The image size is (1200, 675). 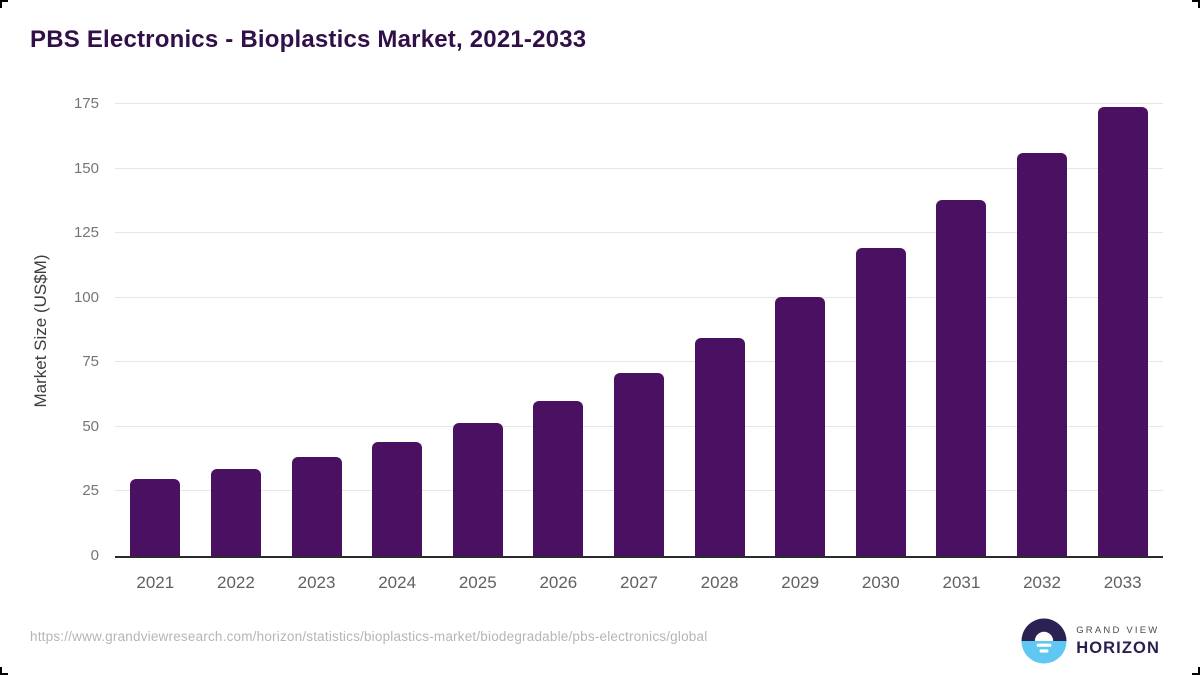 What do you see at coordinates (961, 378) in the screenshot?
I see `bar-2031` at bounding box center [961, 378].